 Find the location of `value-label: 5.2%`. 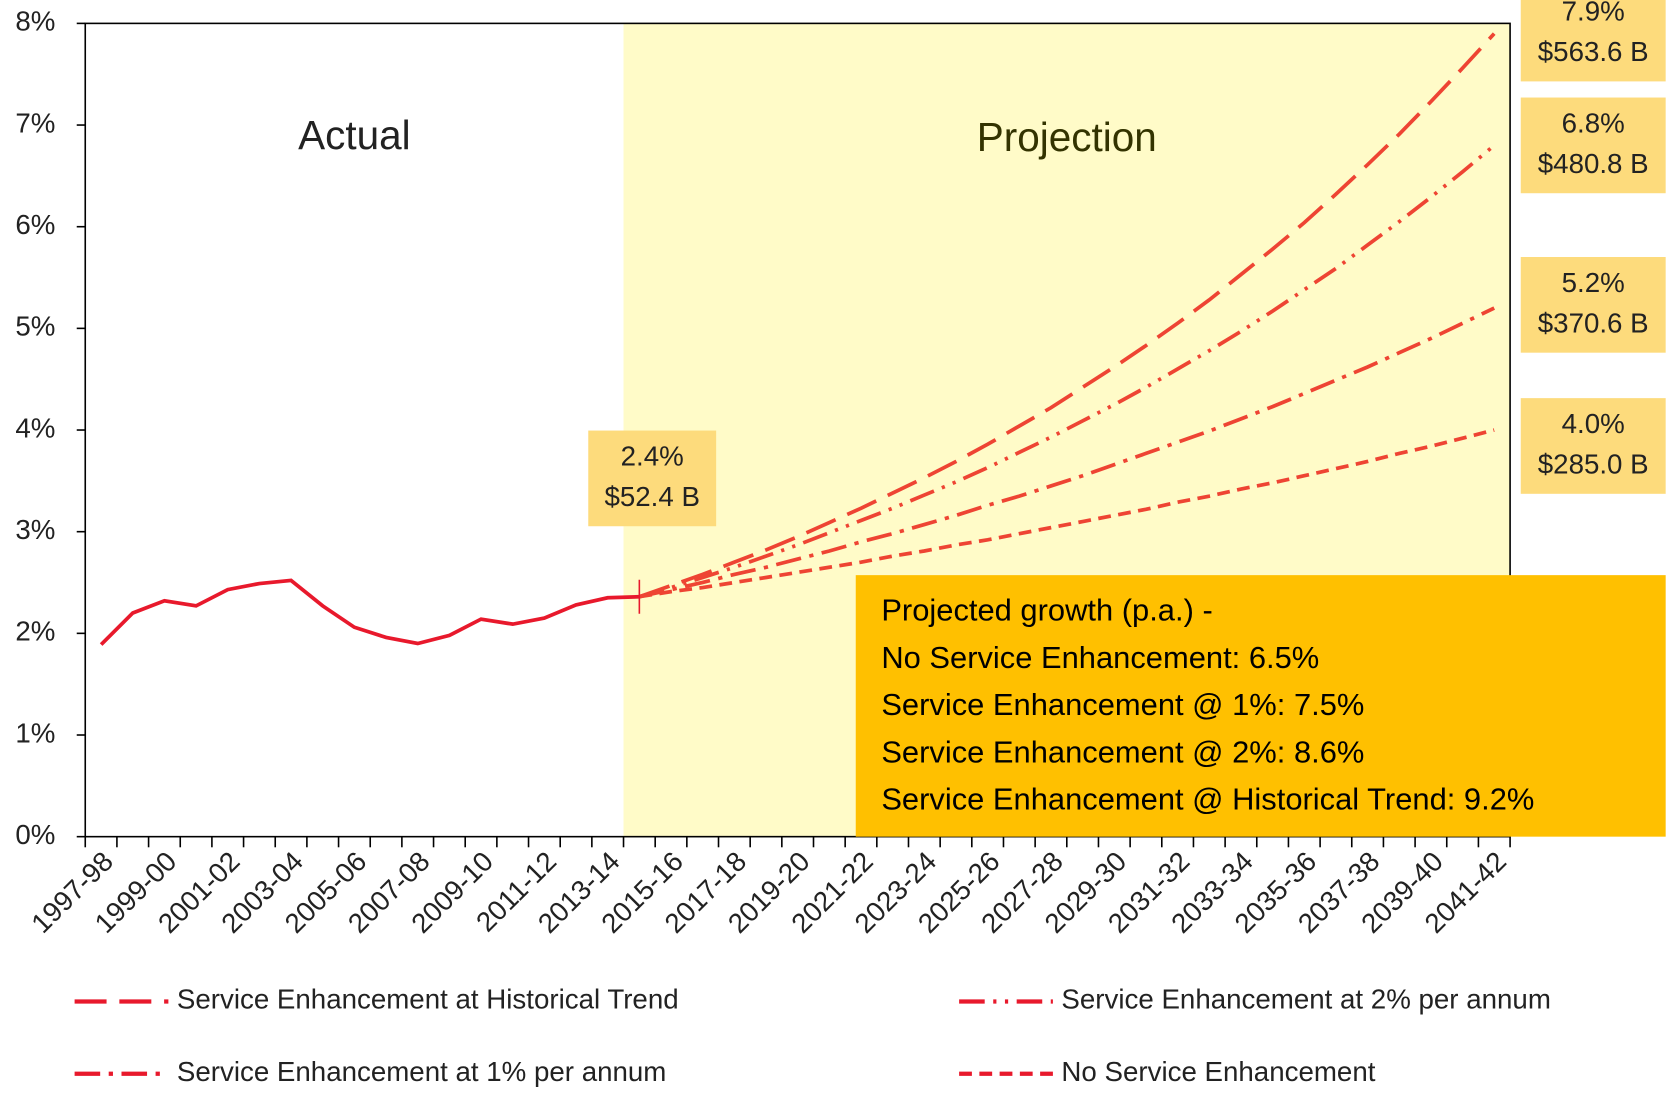

value-label: 5.2% is located at coordinates (1593, 282).